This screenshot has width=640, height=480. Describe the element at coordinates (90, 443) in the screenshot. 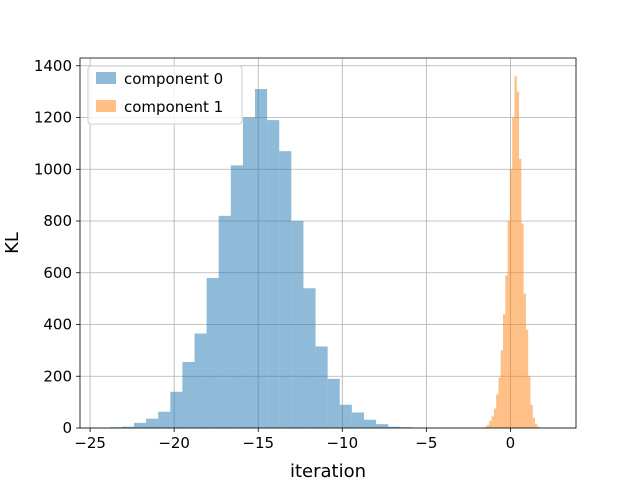

I see `x-tick-label: −25` at that location.